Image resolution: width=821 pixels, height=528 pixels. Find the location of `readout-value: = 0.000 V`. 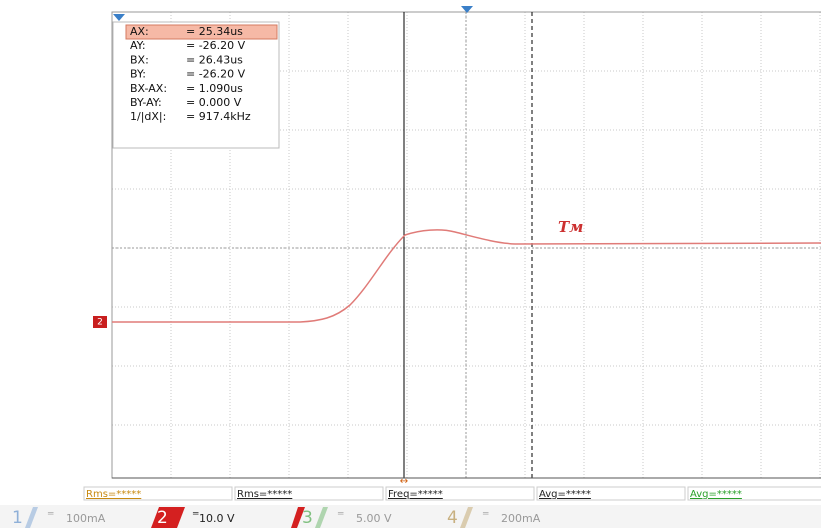

readout-value: = 0.000 V is located at coordinates (214, 102).